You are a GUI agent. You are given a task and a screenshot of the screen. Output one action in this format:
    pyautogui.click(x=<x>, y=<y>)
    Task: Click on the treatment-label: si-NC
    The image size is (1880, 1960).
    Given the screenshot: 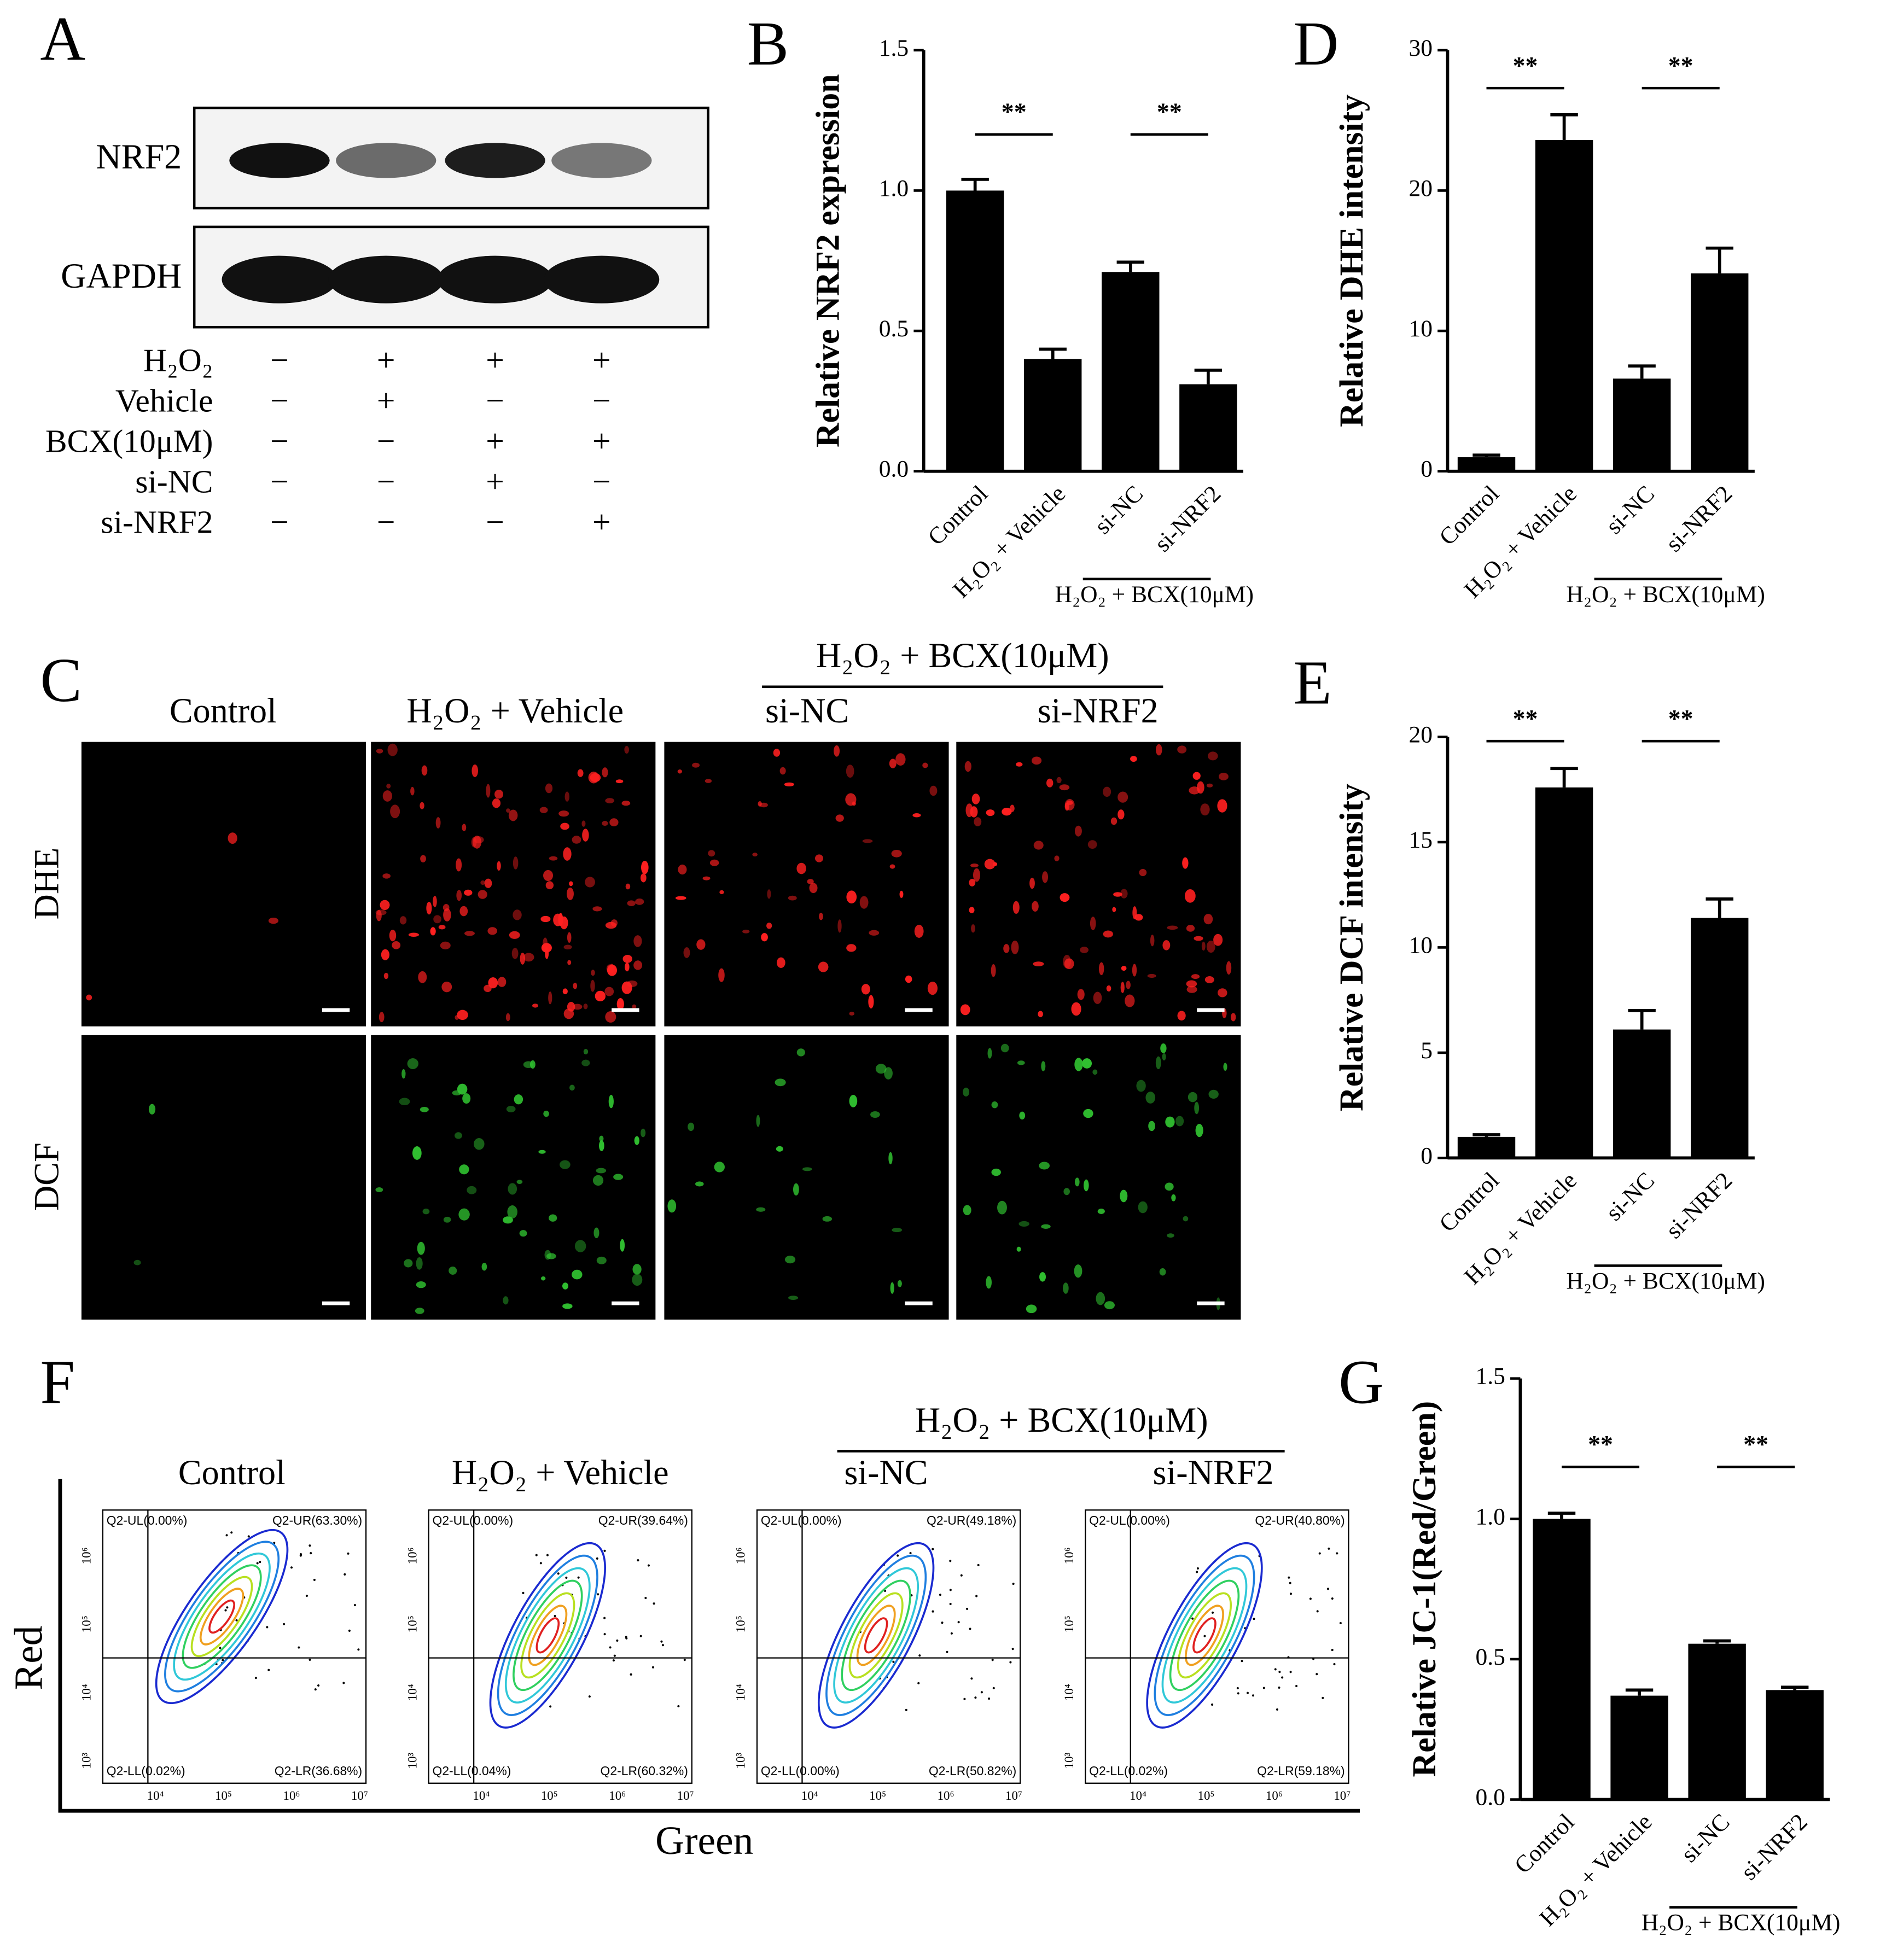 What is the action you would take?
    pyautogui.click(x=174, y=481)
    